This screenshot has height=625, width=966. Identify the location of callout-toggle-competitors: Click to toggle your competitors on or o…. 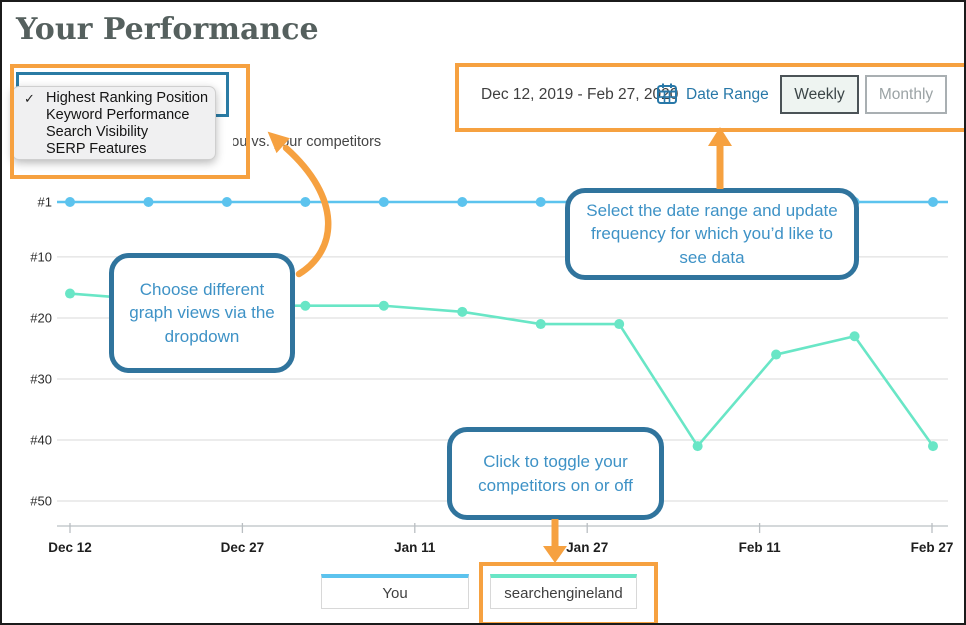
(555, 473).